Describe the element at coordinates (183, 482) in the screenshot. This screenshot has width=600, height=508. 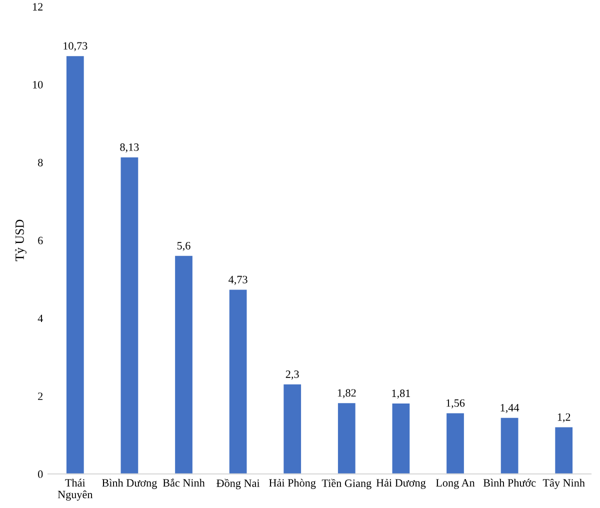
I see `x-tick-label: Bắc Ninh` at that location.